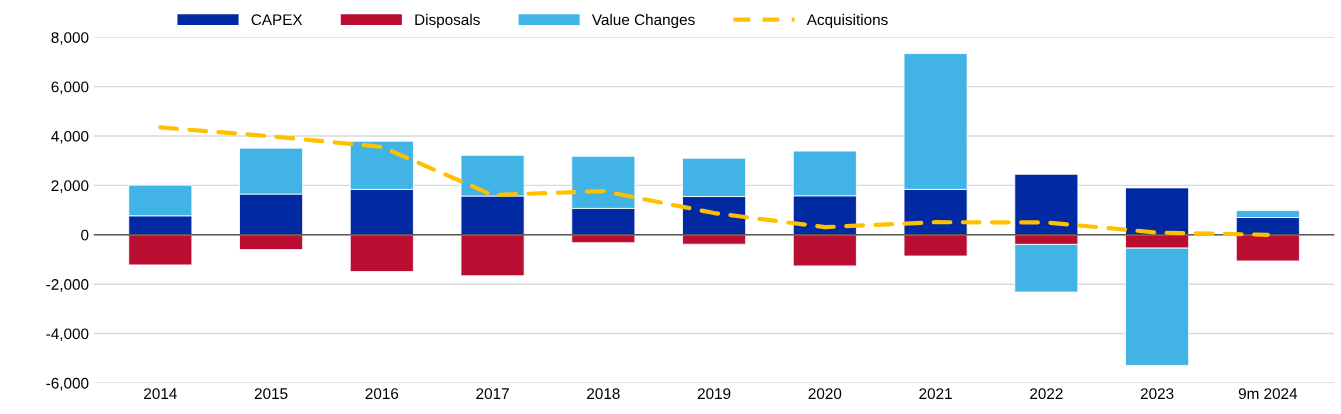  Describe the element at coordinates (67, 384) in the screenshot. I see `y-tick-label: -6,000` at that location.